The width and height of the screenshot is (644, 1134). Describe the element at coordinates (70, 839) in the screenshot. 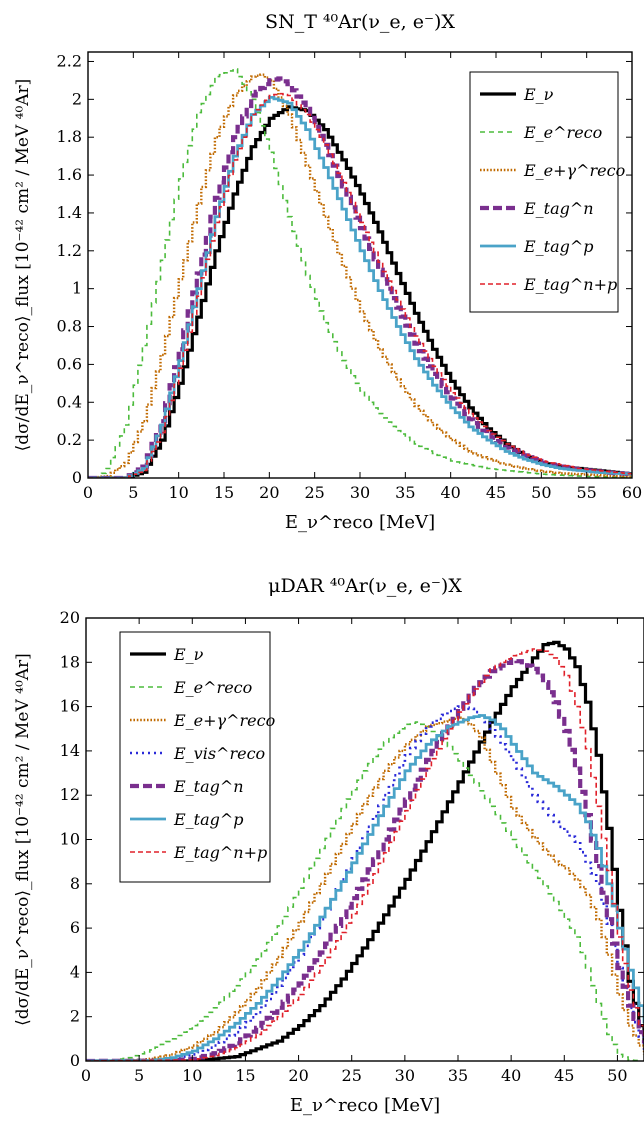

I see `y-tick-label: 10` at that location.